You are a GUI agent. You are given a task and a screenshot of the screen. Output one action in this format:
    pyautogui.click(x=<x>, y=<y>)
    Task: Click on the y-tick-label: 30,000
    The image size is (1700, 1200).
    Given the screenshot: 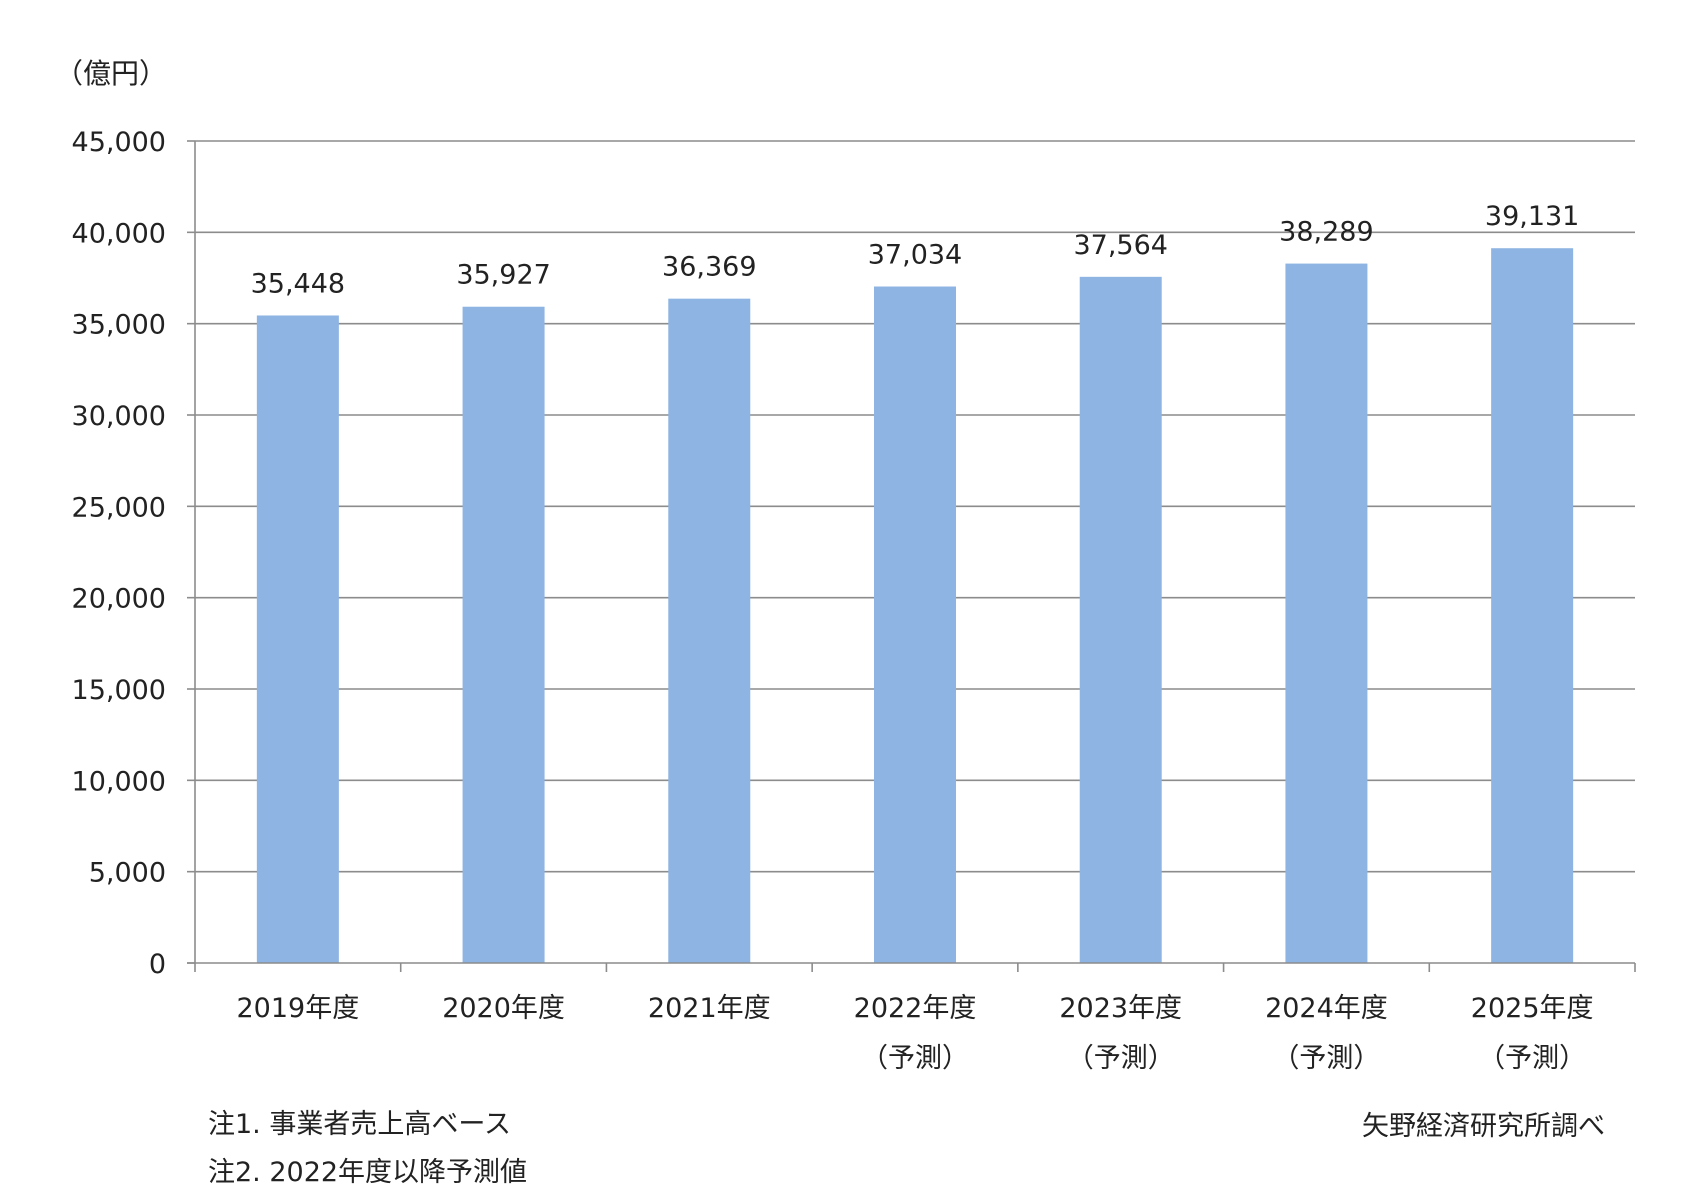 What is the action you would take?
    pyautogui.click(x=119, y=416)
    